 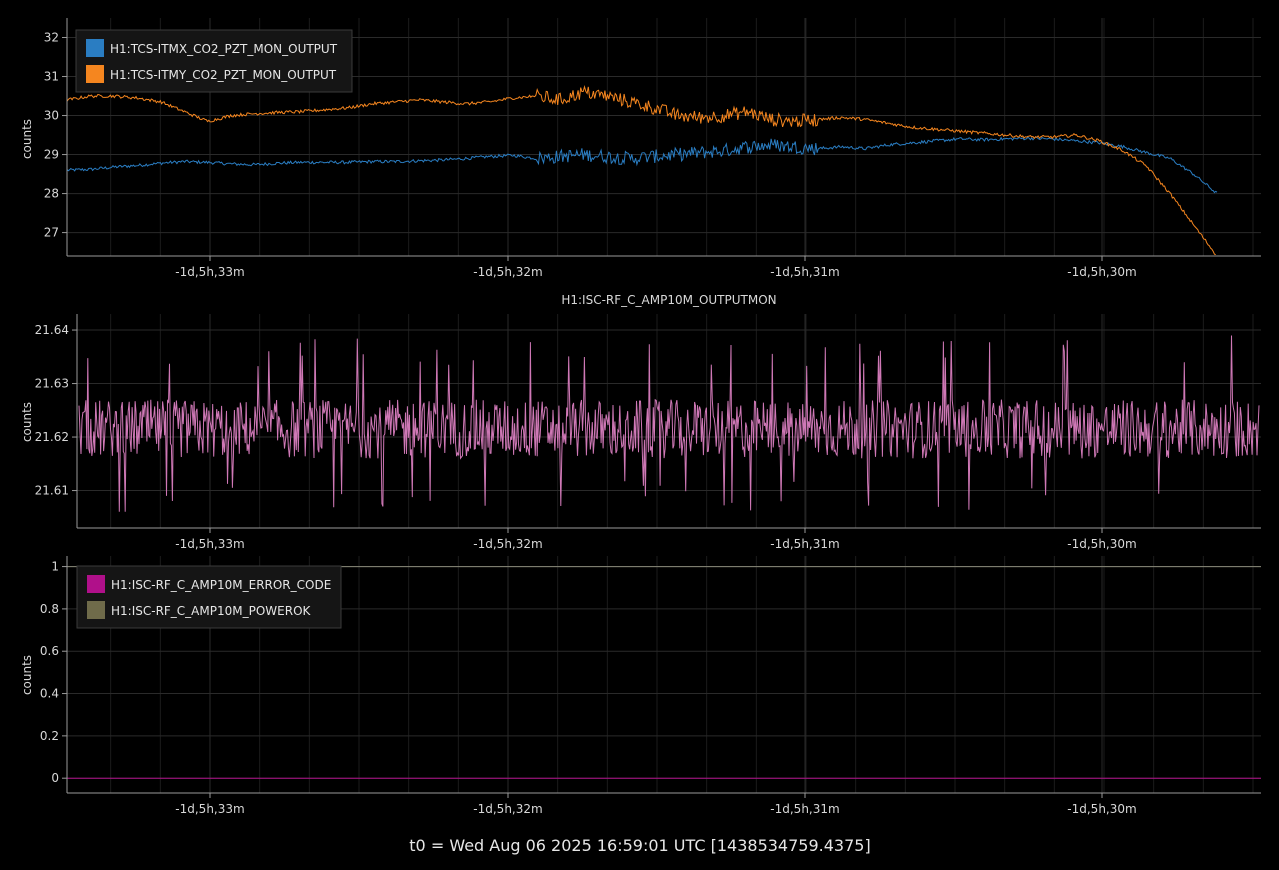 What do you see at coordinates (55, 135) in the screenshot?
I see `panel-tcs-pzt-y-ticks: 27 28 29 30 31 32` at bounding box center [55, 135].